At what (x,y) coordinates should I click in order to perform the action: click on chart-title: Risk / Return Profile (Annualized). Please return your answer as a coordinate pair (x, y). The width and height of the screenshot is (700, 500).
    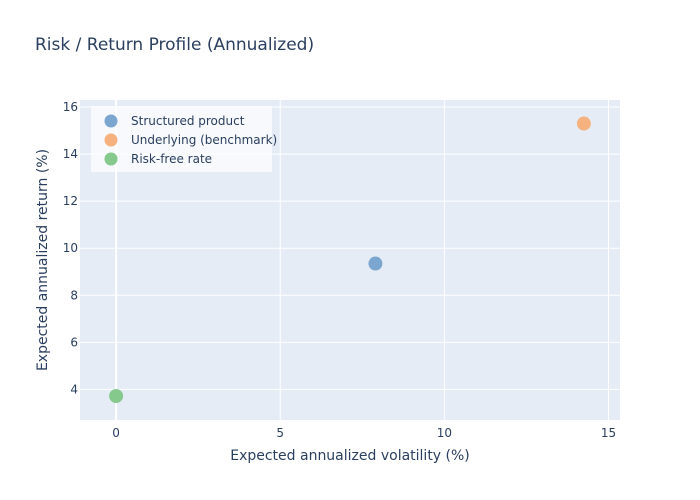
    Looking at the image, I should click on (174, 45).